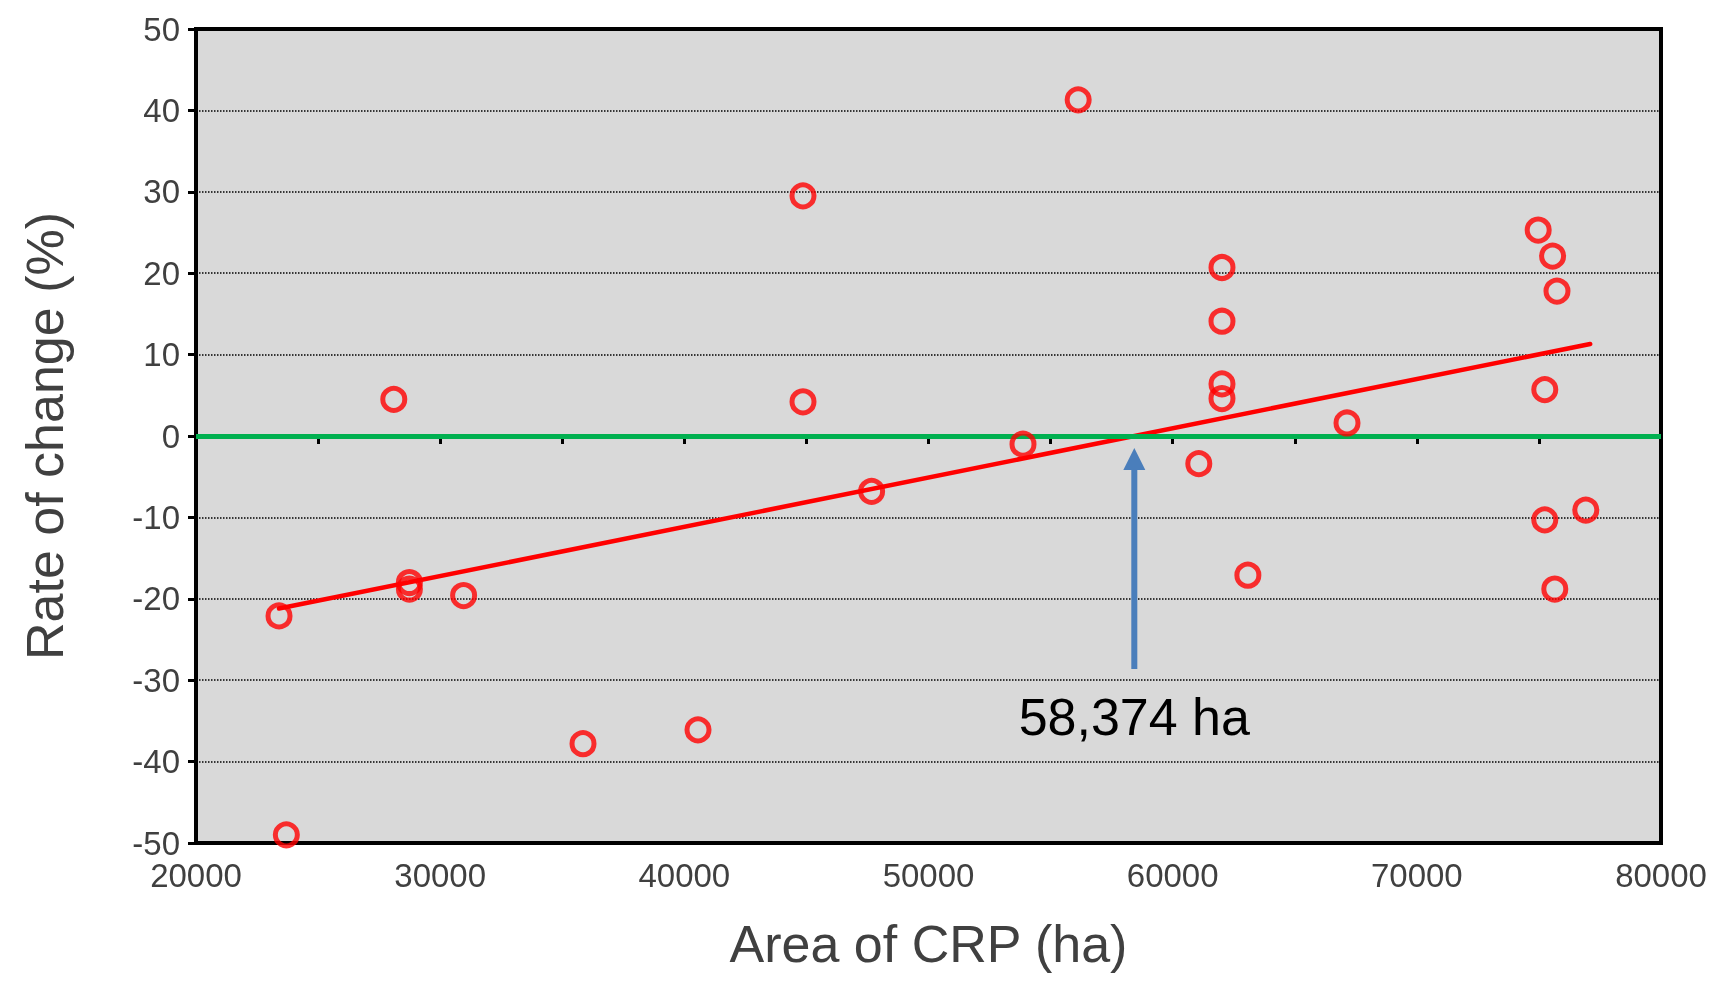 The height and width of the screenshot is (1006, 1734). What do you see at coordinates (161, 355) in the screenshot?
I see `y-tick-label: 10` at bounding box center [161, 355].